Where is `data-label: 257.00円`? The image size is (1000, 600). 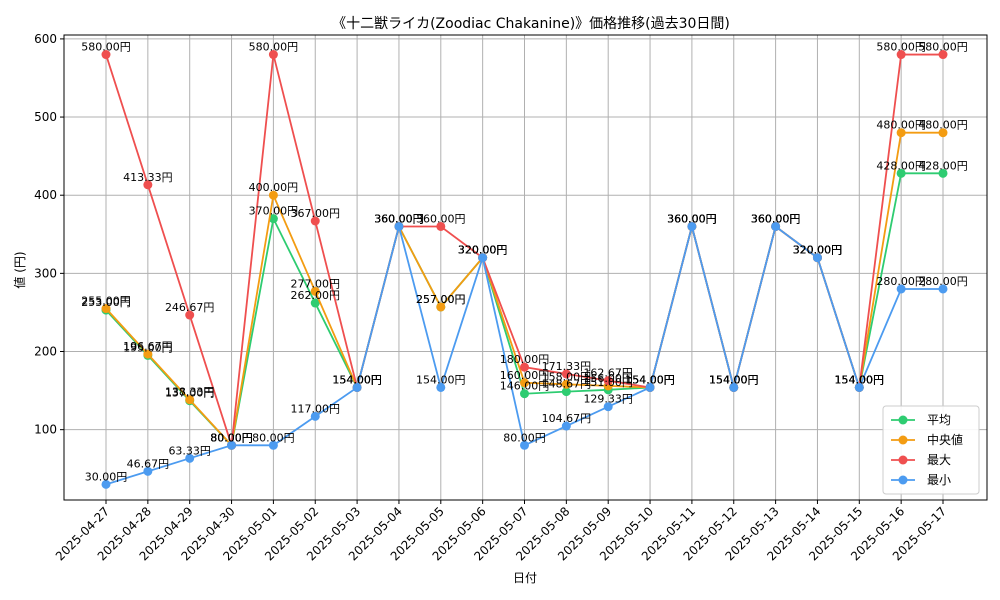 data-label: 257.00円 is located at coordinates (441, 299).